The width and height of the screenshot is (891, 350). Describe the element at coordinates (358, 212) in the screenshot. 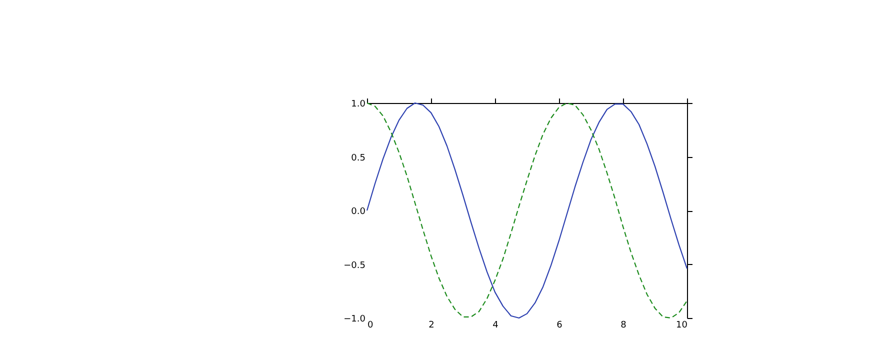

I see `y-tick-label: 0.0` at that location.